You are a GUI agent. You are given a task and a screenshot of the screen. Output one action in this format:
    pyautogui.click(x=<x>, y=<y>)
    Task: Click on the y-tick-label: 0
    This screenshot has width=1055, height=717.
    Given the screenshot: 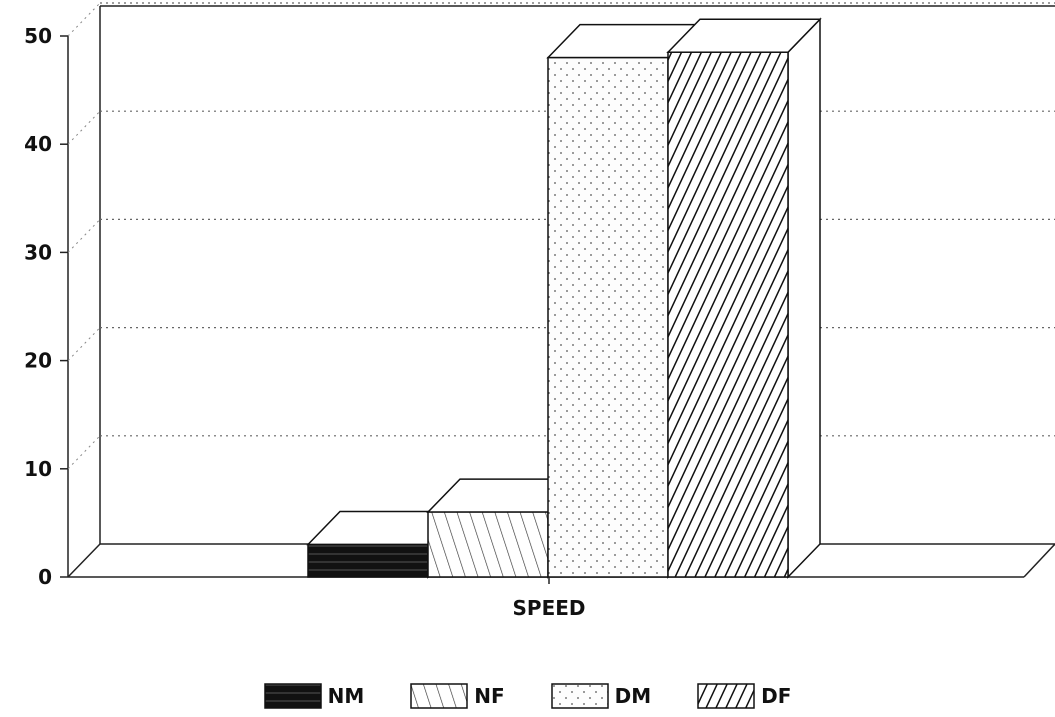 What is the action you would take?
    pyautogui.click(x=45, y=577)
    